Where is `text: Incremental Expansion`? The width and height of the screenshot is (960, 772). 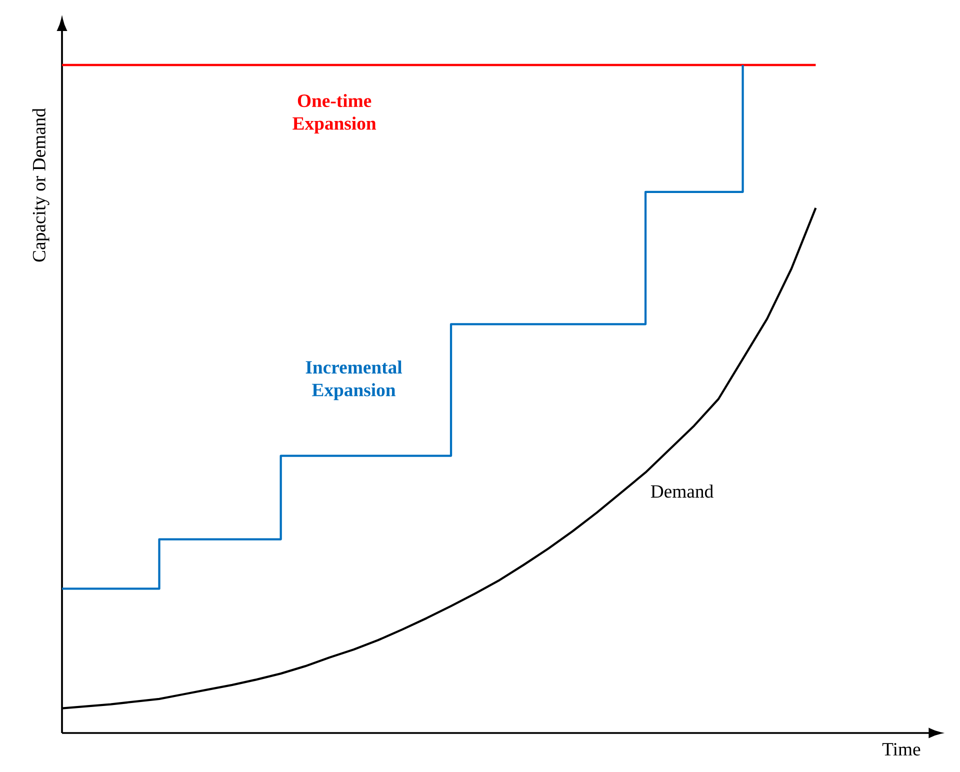
text: Incremental Expansion is located at coordinates (354, 380).